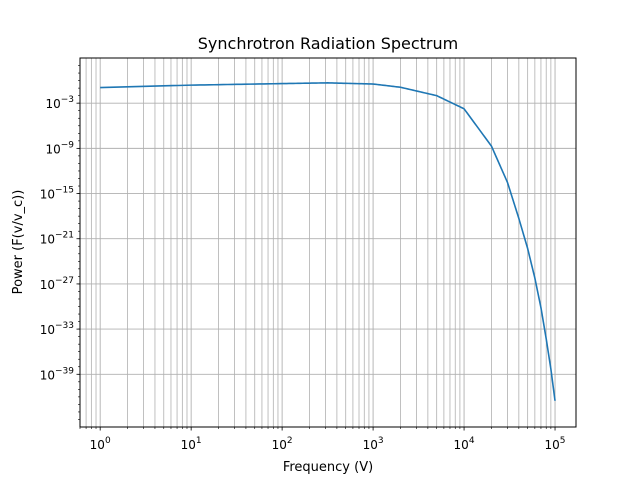 The height and width of the screenshot is (480, 640). Describe the element at coordinates (64, 371) in the screenshot. I see `y-tick-exponent: −39` at that location.